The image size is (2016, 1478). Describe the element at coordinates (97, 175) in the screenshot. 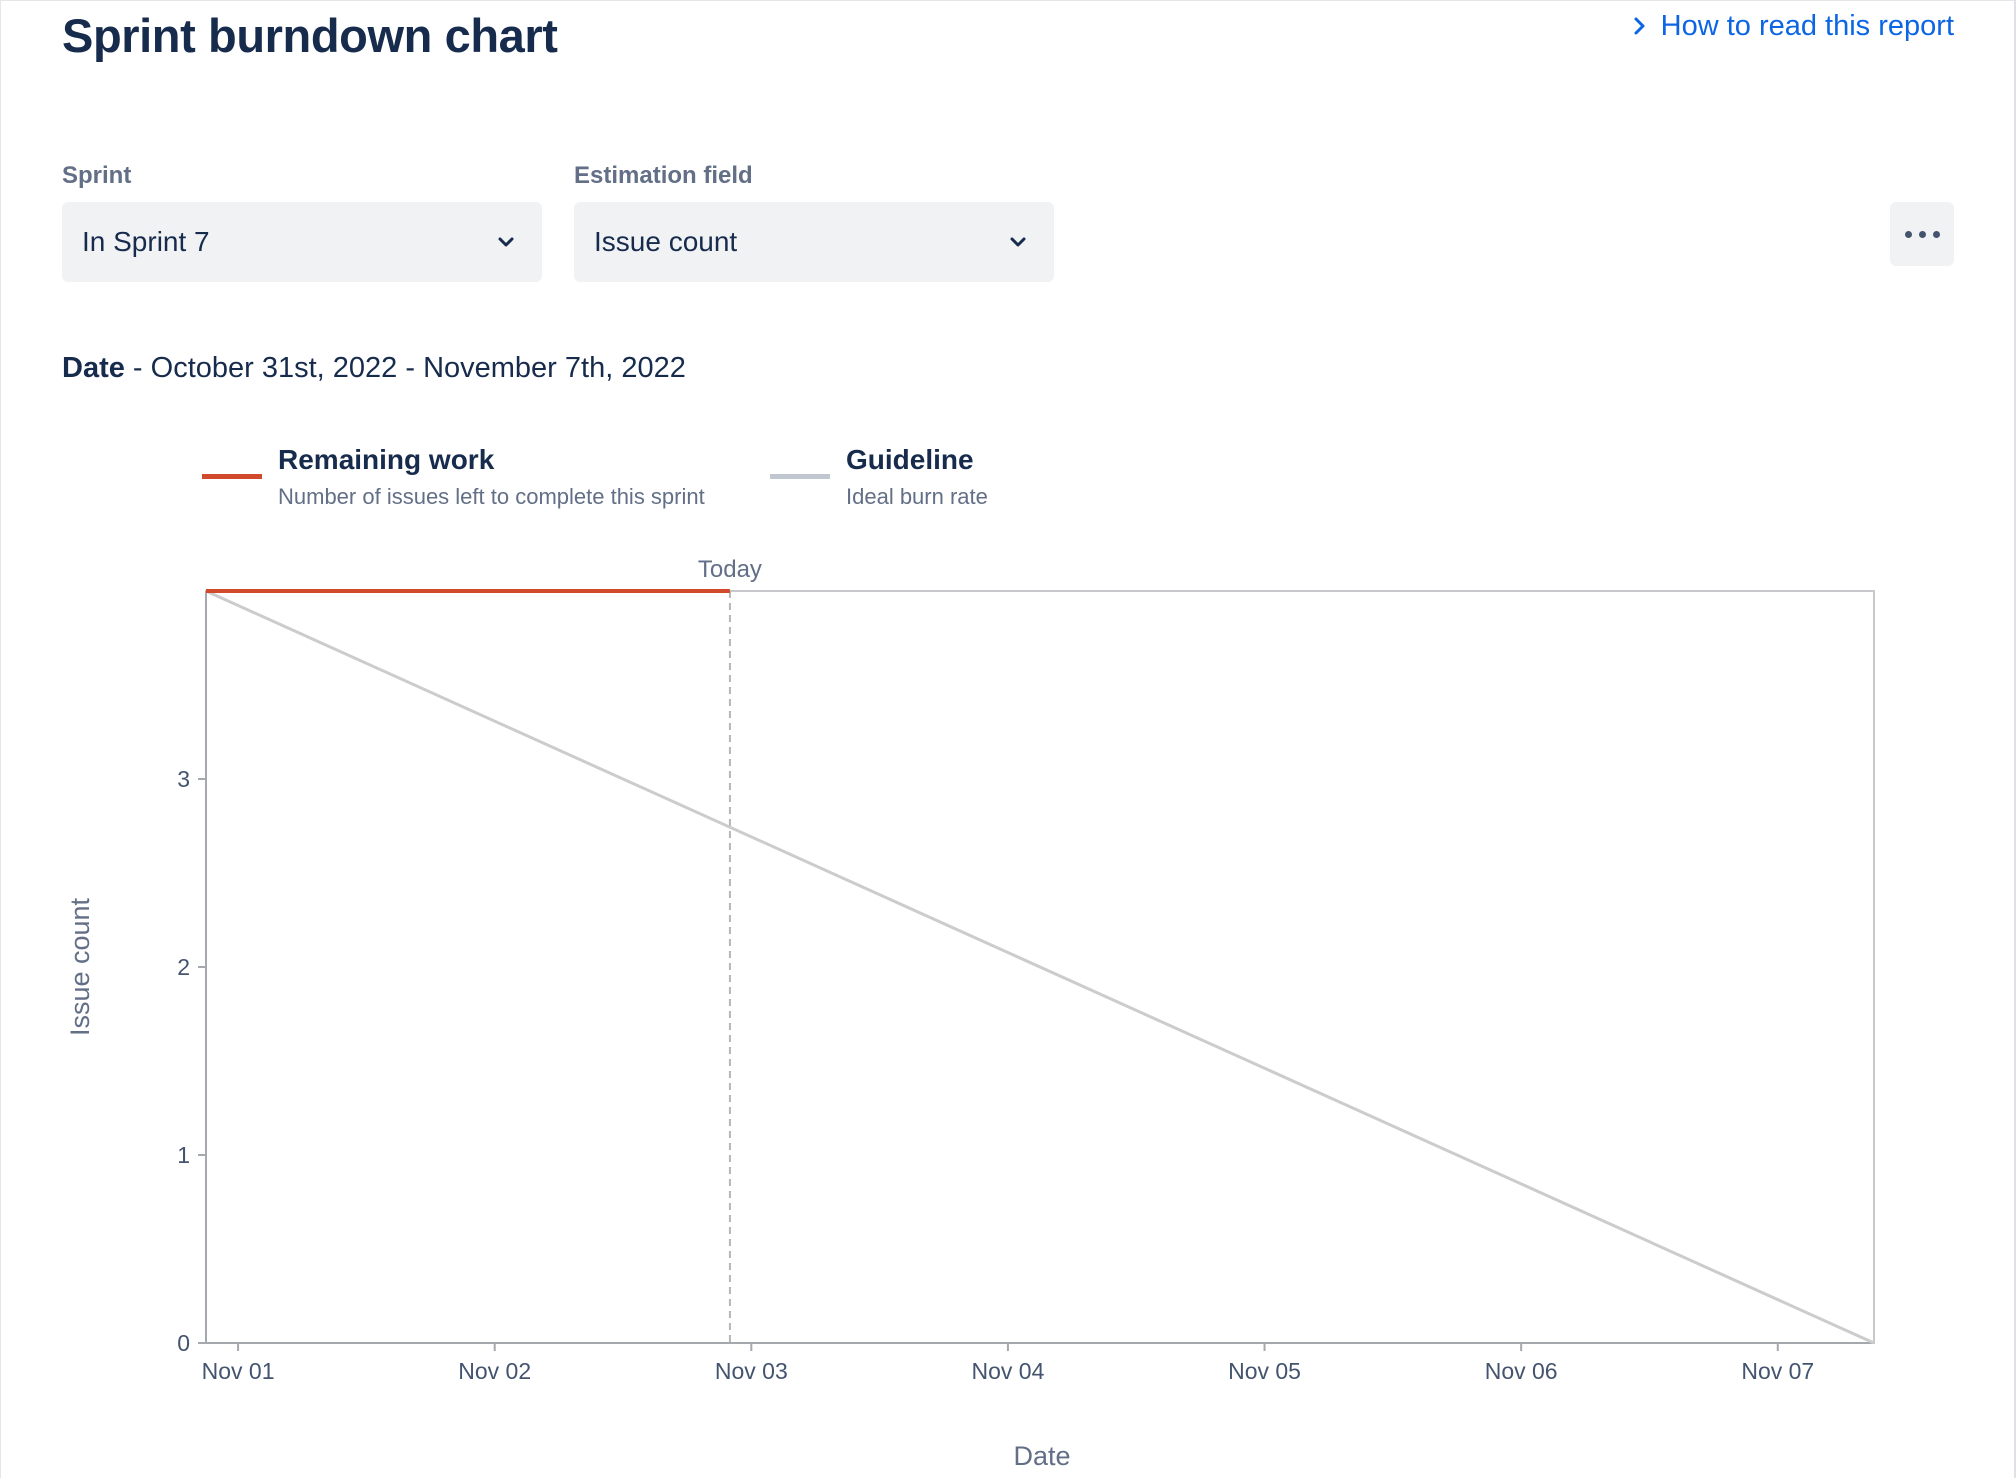

I see `sprint-label: Sprint` at that location.